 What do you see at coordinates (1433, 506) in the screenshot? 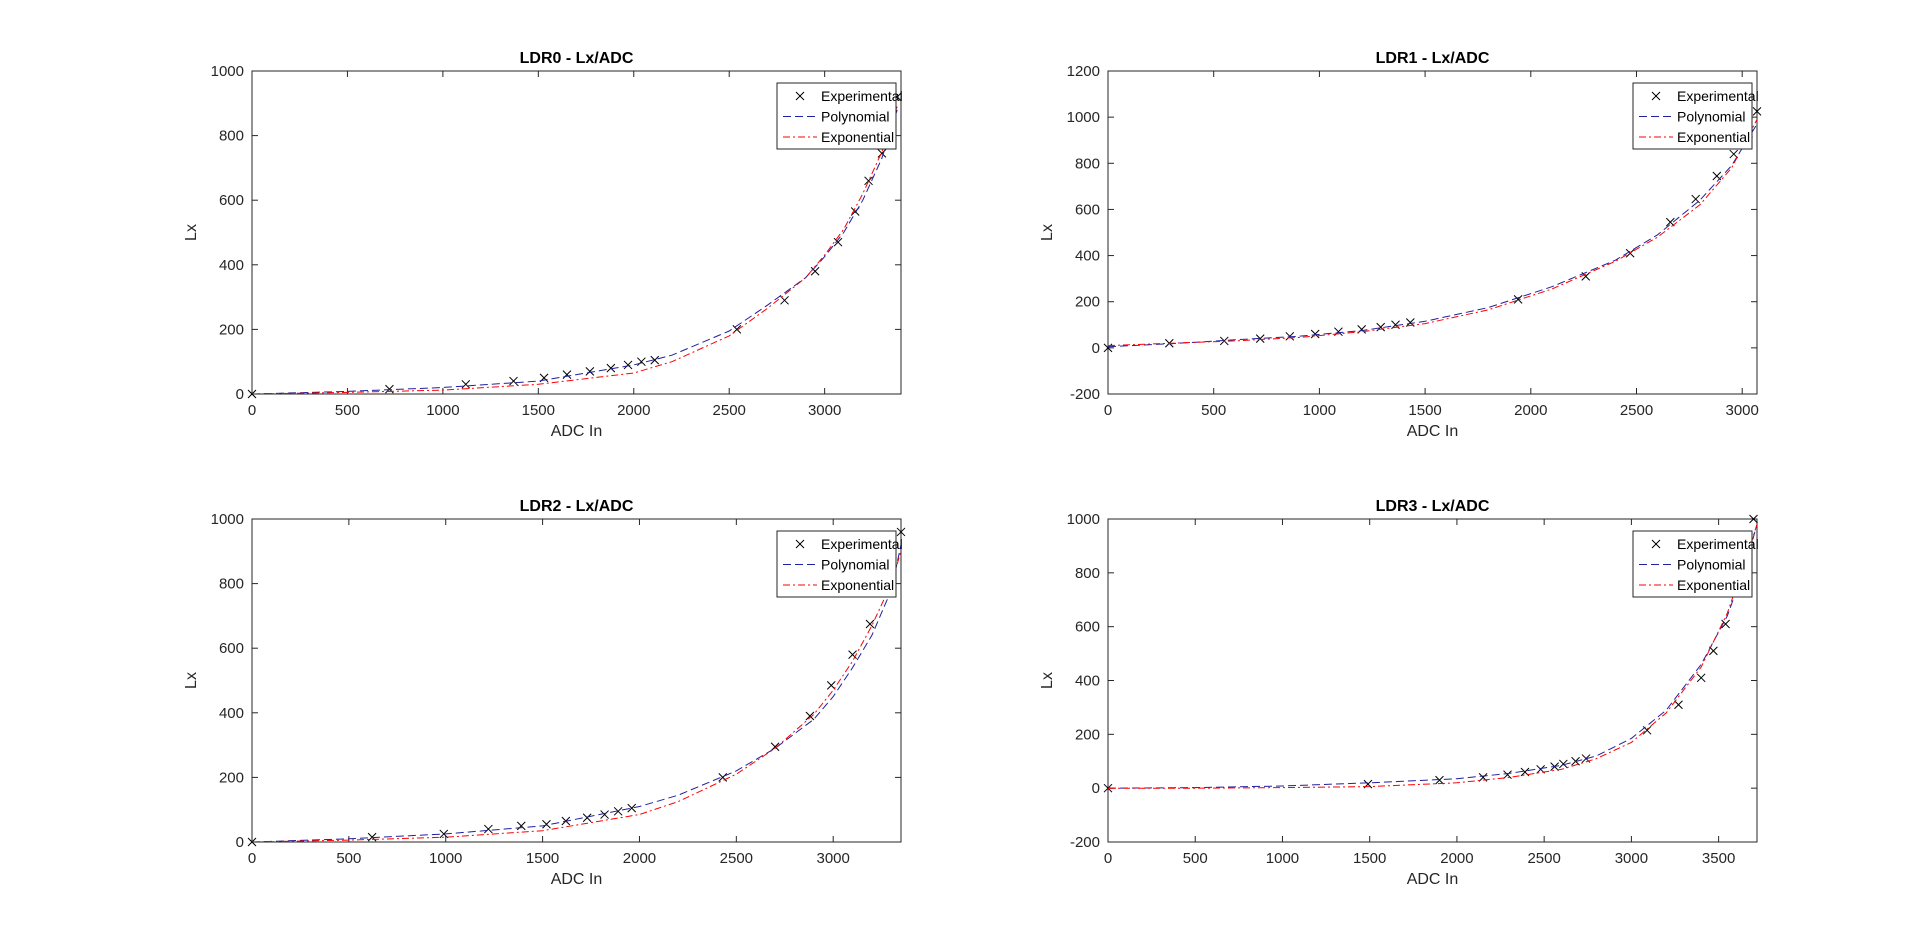
I see `chart-title: LDR3 - Lx/ADC` at bounding box center [1433, 506].